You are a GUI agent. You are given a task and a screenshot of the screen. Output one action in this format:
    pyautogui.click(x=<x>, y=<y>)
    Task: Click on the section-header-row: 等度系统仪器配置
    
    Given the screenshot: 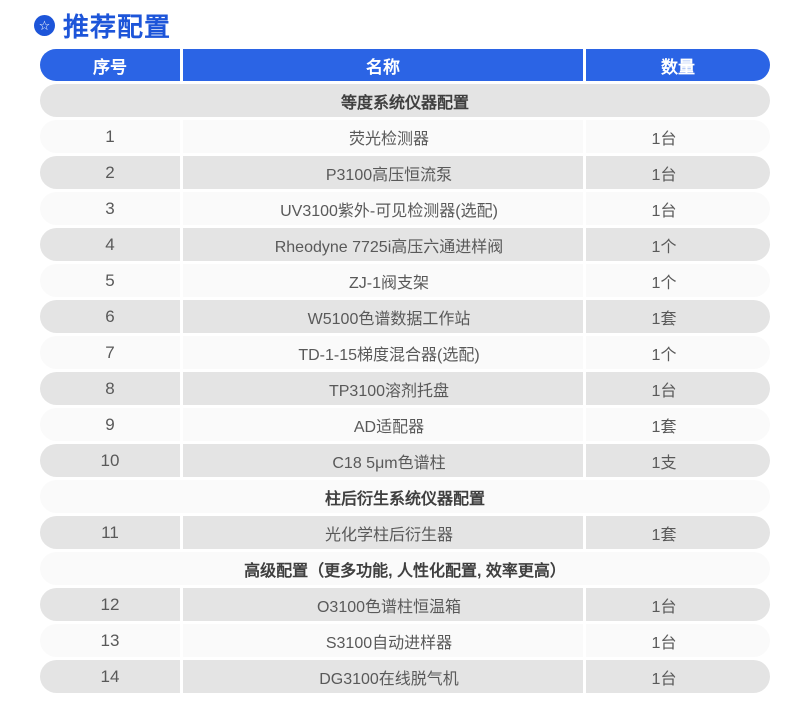 What is the action you would take?
    pyautogui.click(x=405, y=100)
    